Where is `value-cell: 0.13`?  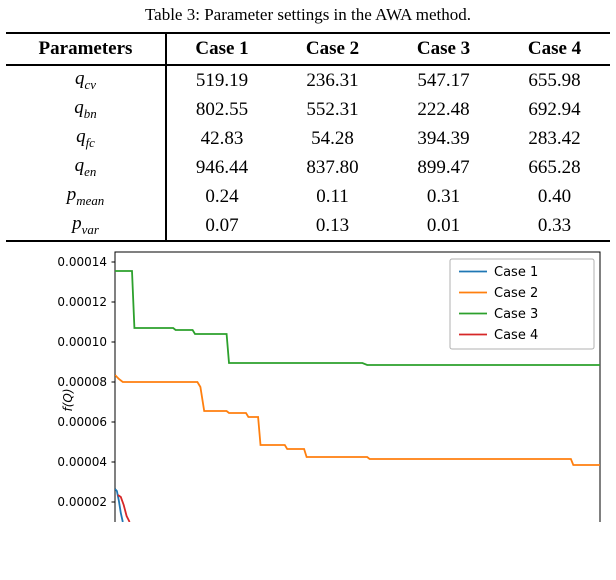 value-cell: 0.13 is located at coordinates (332, 225).